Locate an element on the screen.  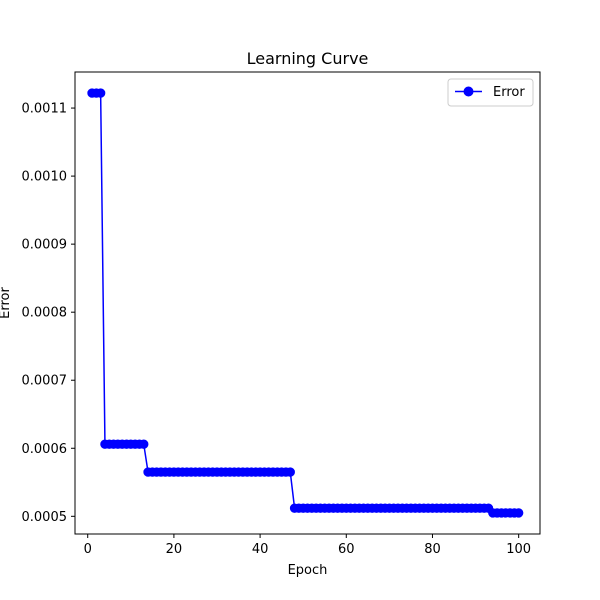
chart-title: Learning Curve is located at coordinates (308, 58).